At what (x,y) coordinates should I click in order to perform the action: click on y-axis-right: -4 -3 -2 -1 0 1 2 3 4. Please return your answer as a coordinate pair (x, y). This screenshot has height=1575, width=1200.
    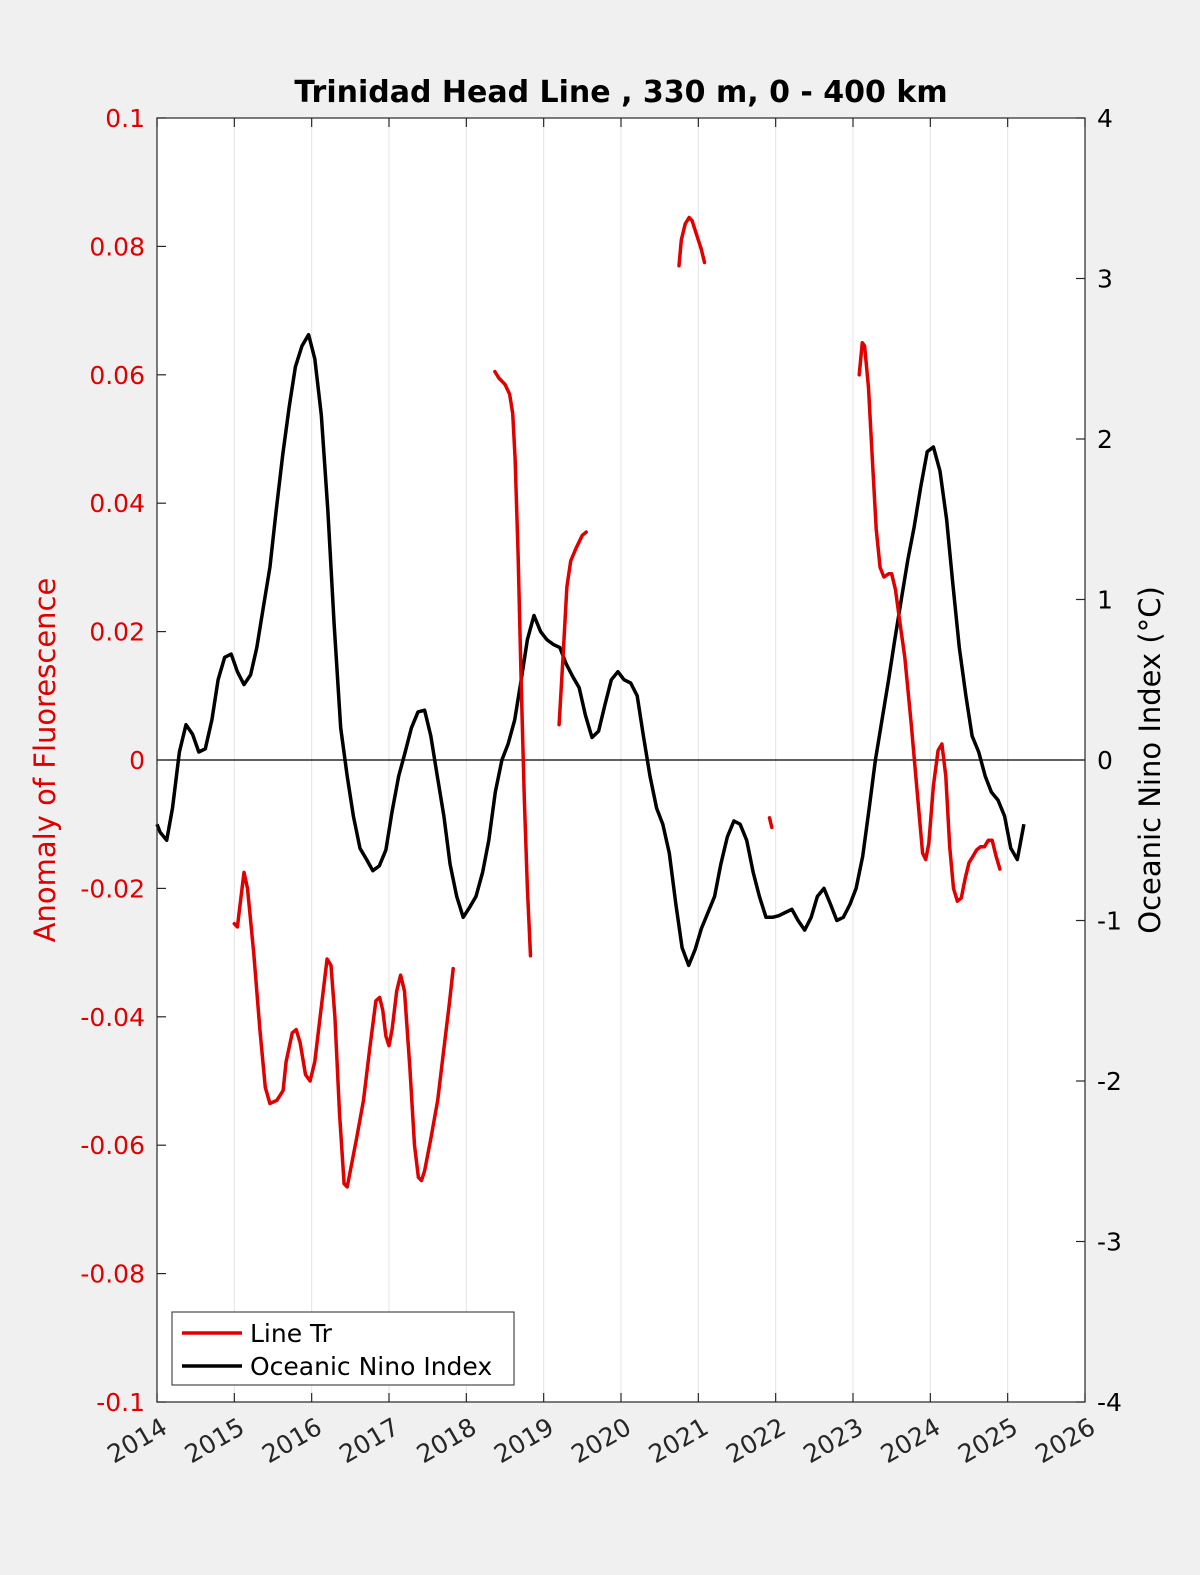
    Looking at the image, I should click on (1099, 760).